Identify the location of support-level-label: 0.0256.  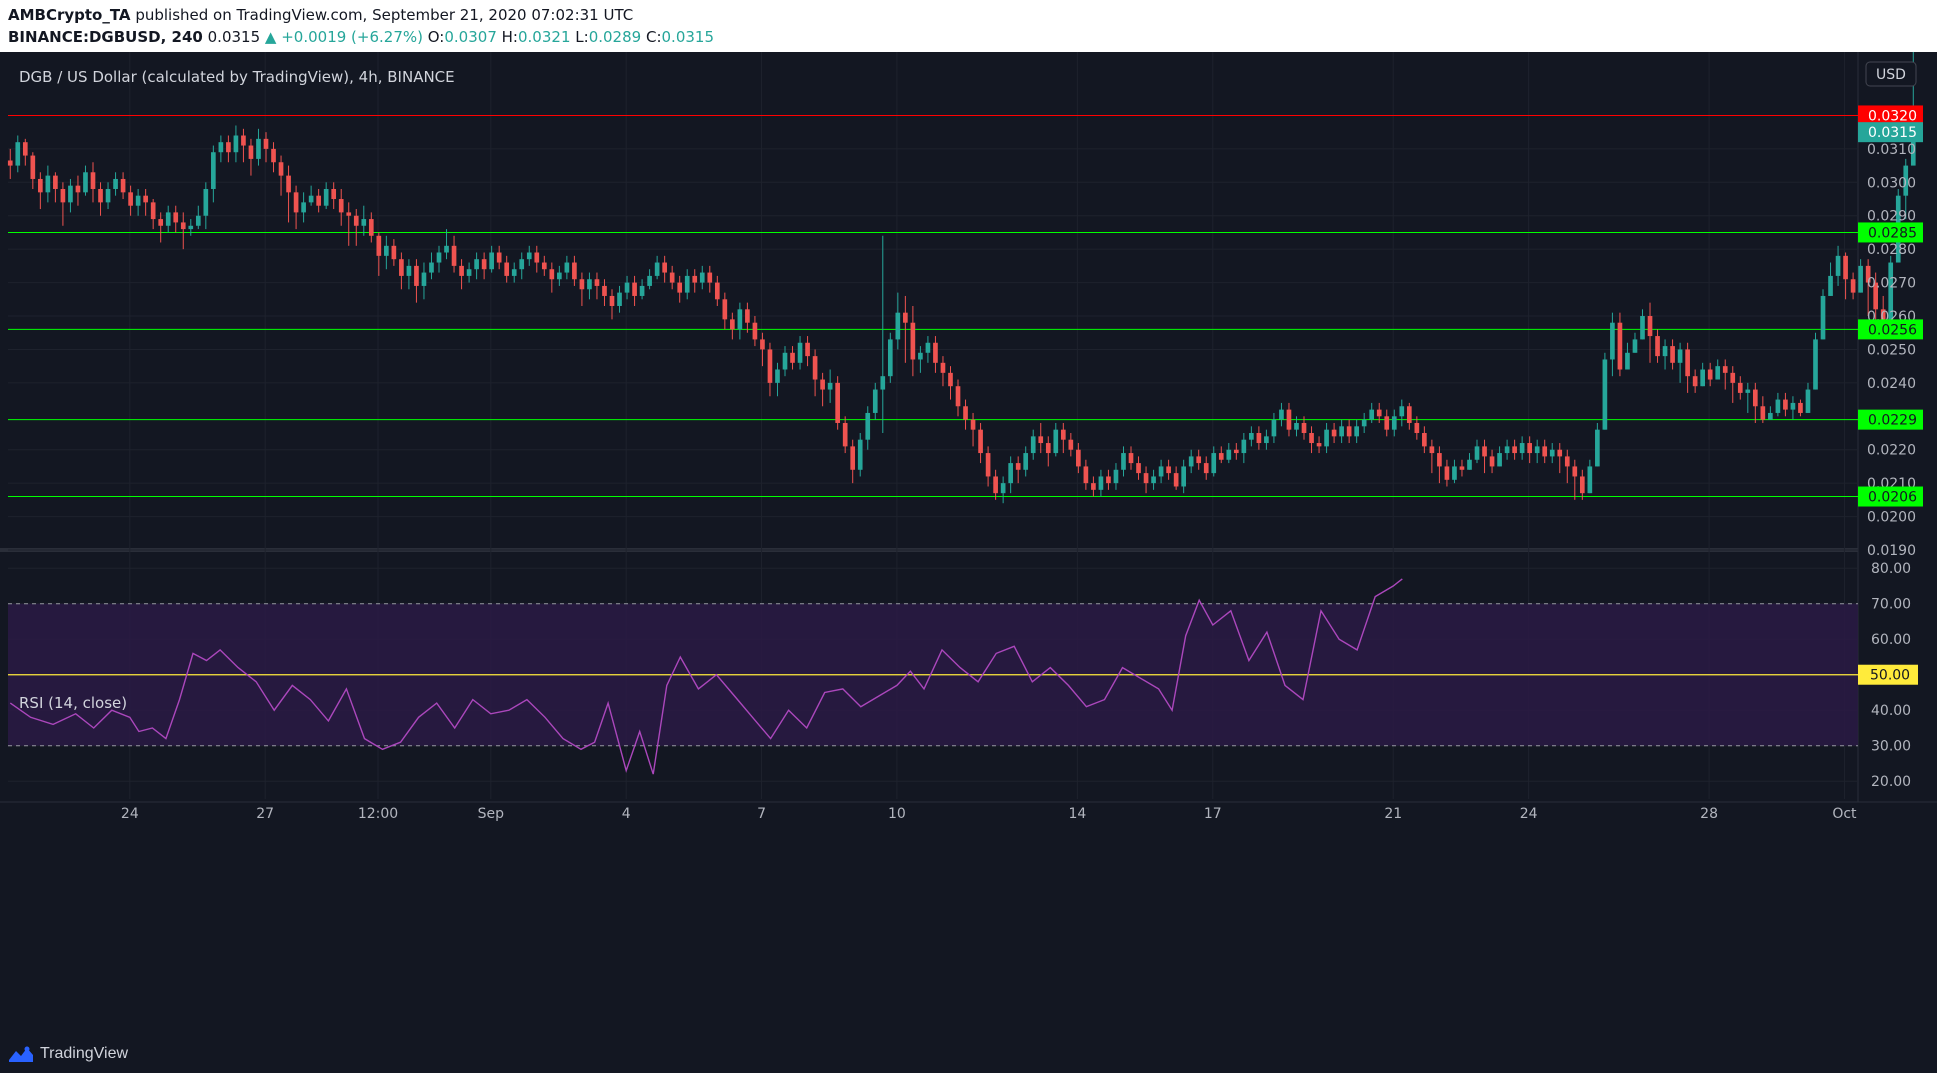
(1892, 330).